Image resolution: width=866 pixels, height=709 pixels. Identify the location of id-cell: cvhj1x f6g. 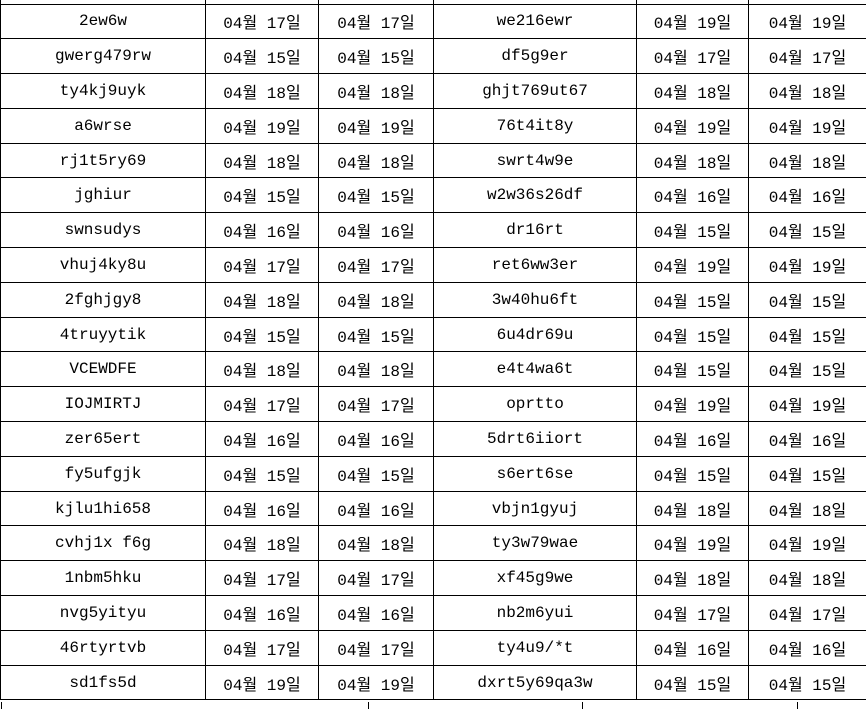
(103, 543).